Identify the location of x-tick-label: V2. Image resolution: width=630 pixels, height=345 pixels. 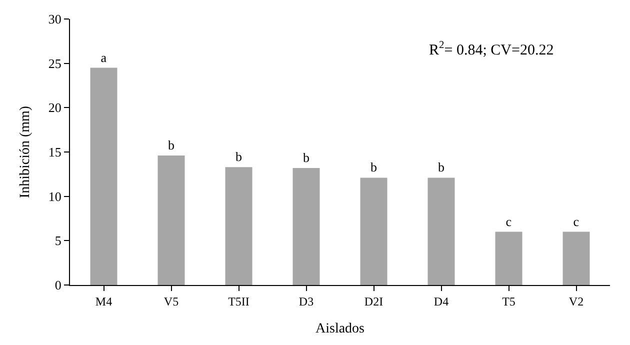
(576, 301).